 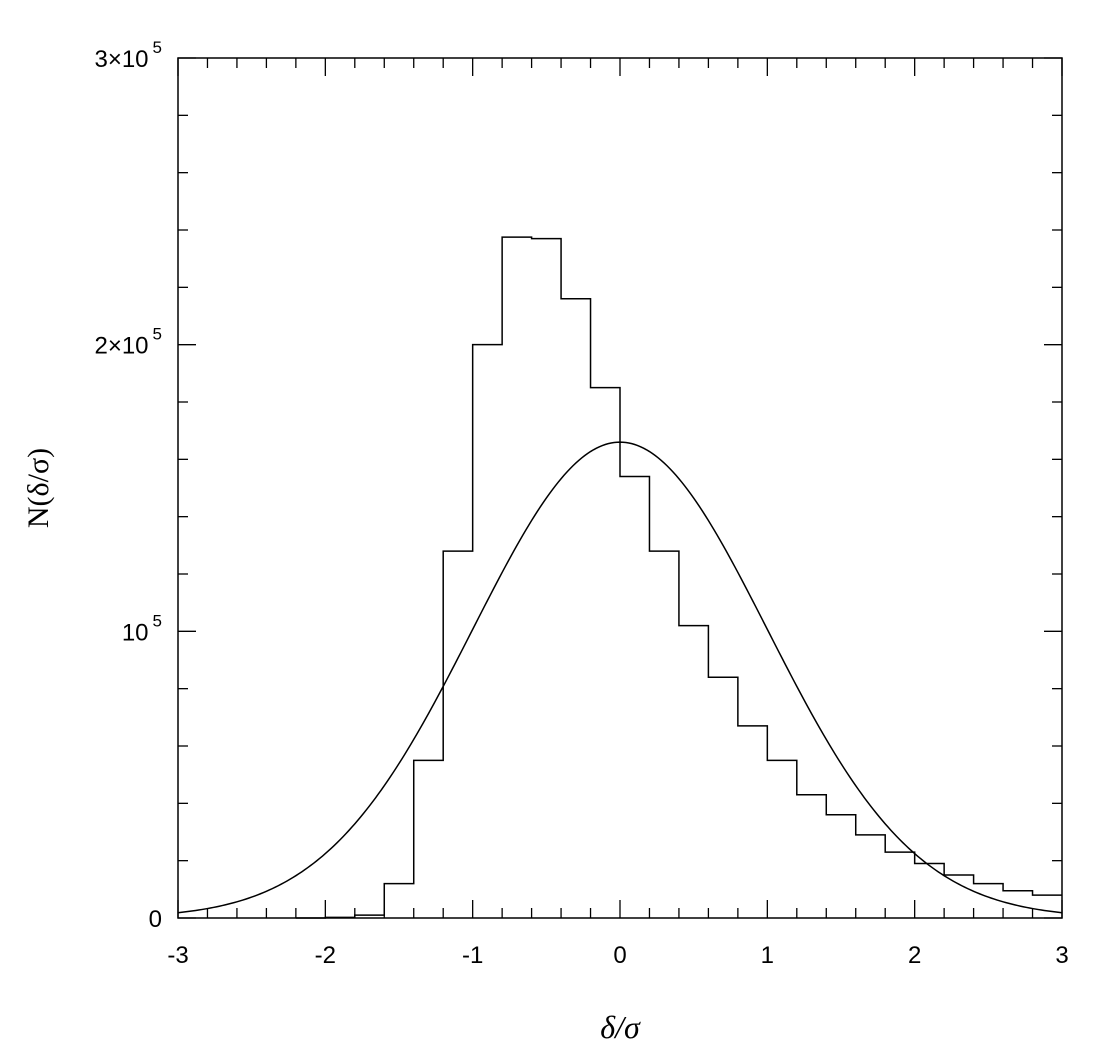 I want to click on x-tick-label: 3, so click(x=1061, y=955).